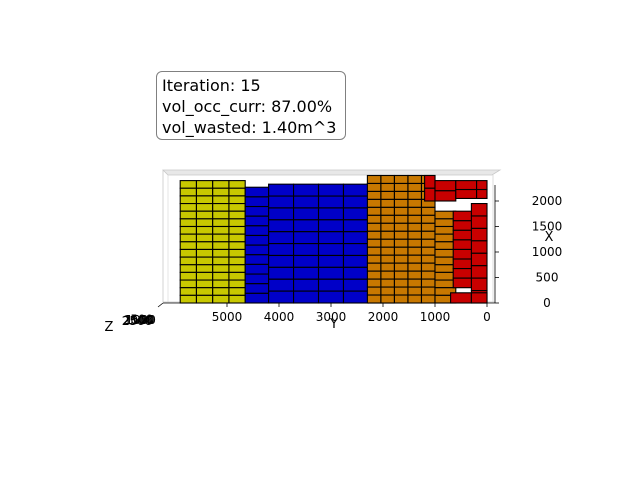 The height and width of the screenshot is (480, 640). Describe the element at coordinates (109, 327) in the screenshot. I see `z-axis-label: Z` at that location.